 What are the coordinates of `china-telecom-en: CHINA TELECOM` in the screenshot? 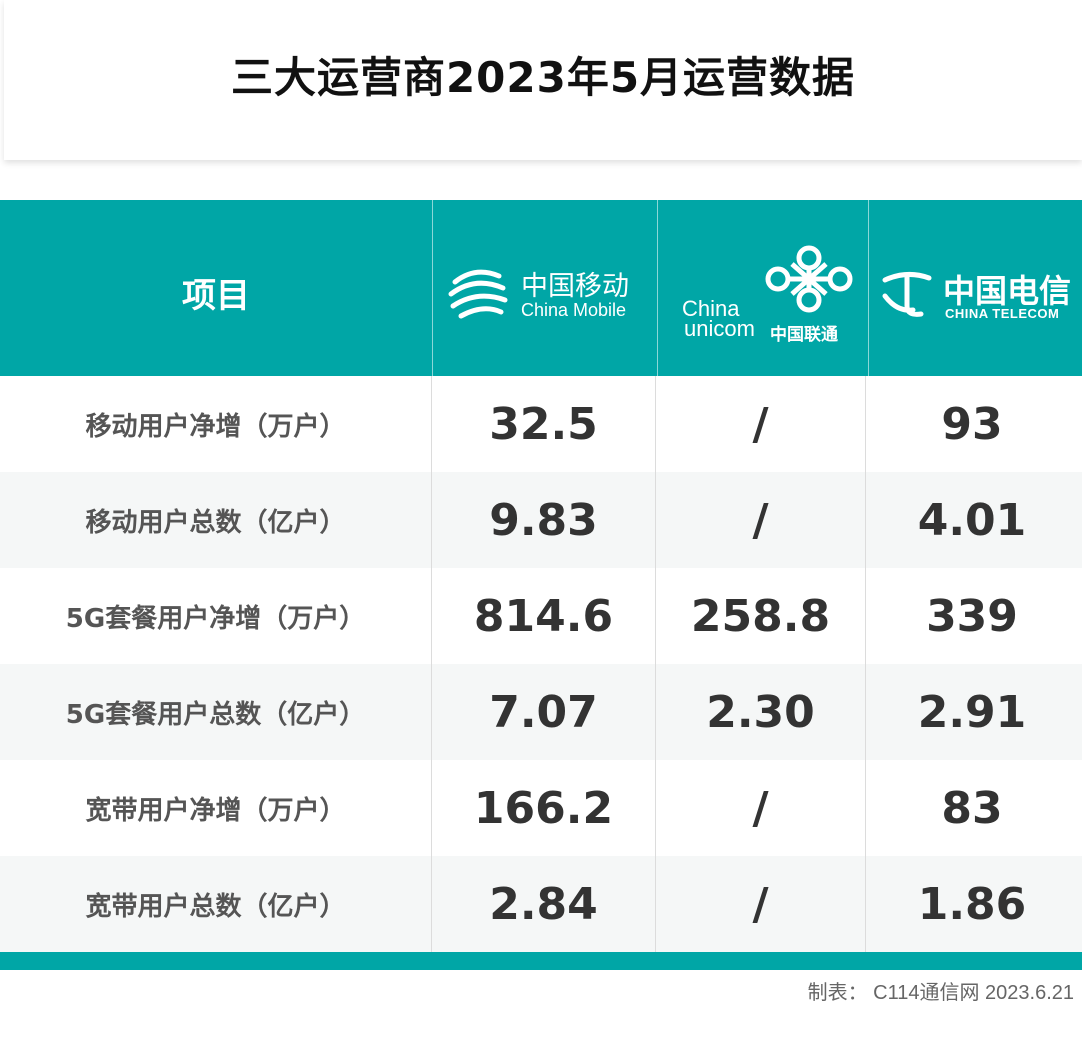 It's located at (1002, 313).